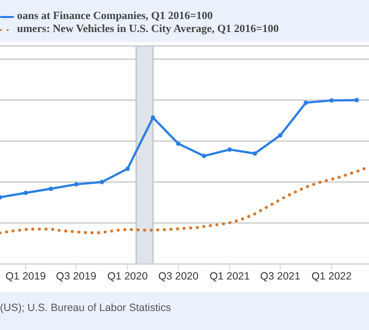  Describe the element at coordinates (230, 276) in the screenshot. I see `x-tick-label: Q1 2021` at that location.